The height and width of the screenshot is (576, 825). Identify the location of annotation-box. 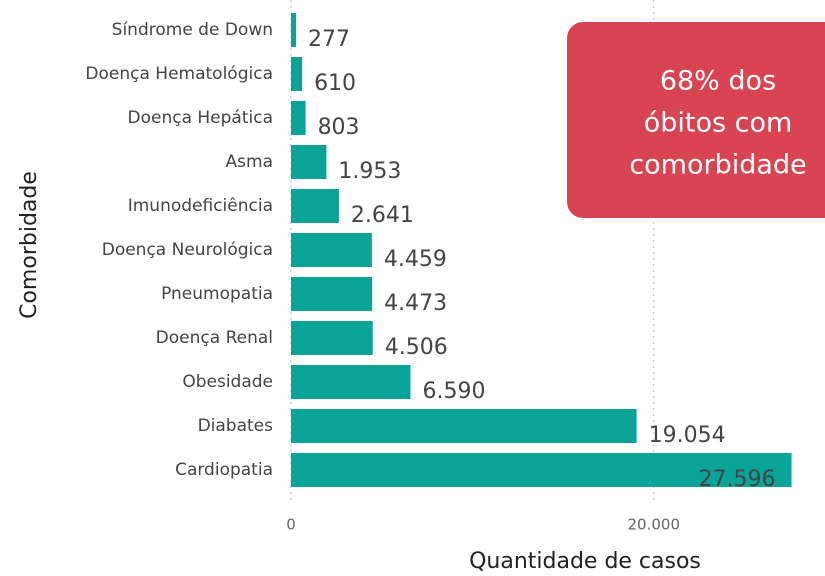
(696, 120).